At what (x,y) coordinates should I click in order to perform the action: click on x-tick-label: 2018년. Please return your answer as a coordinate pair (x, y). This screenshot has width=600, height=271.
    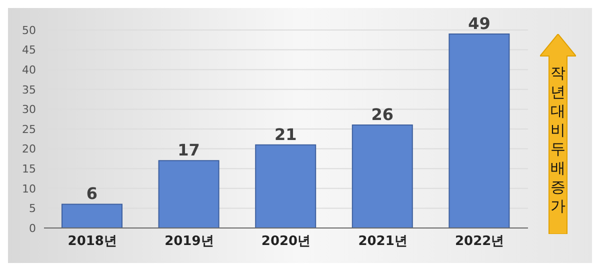
    Looking at the image, I should click on (92, 242).